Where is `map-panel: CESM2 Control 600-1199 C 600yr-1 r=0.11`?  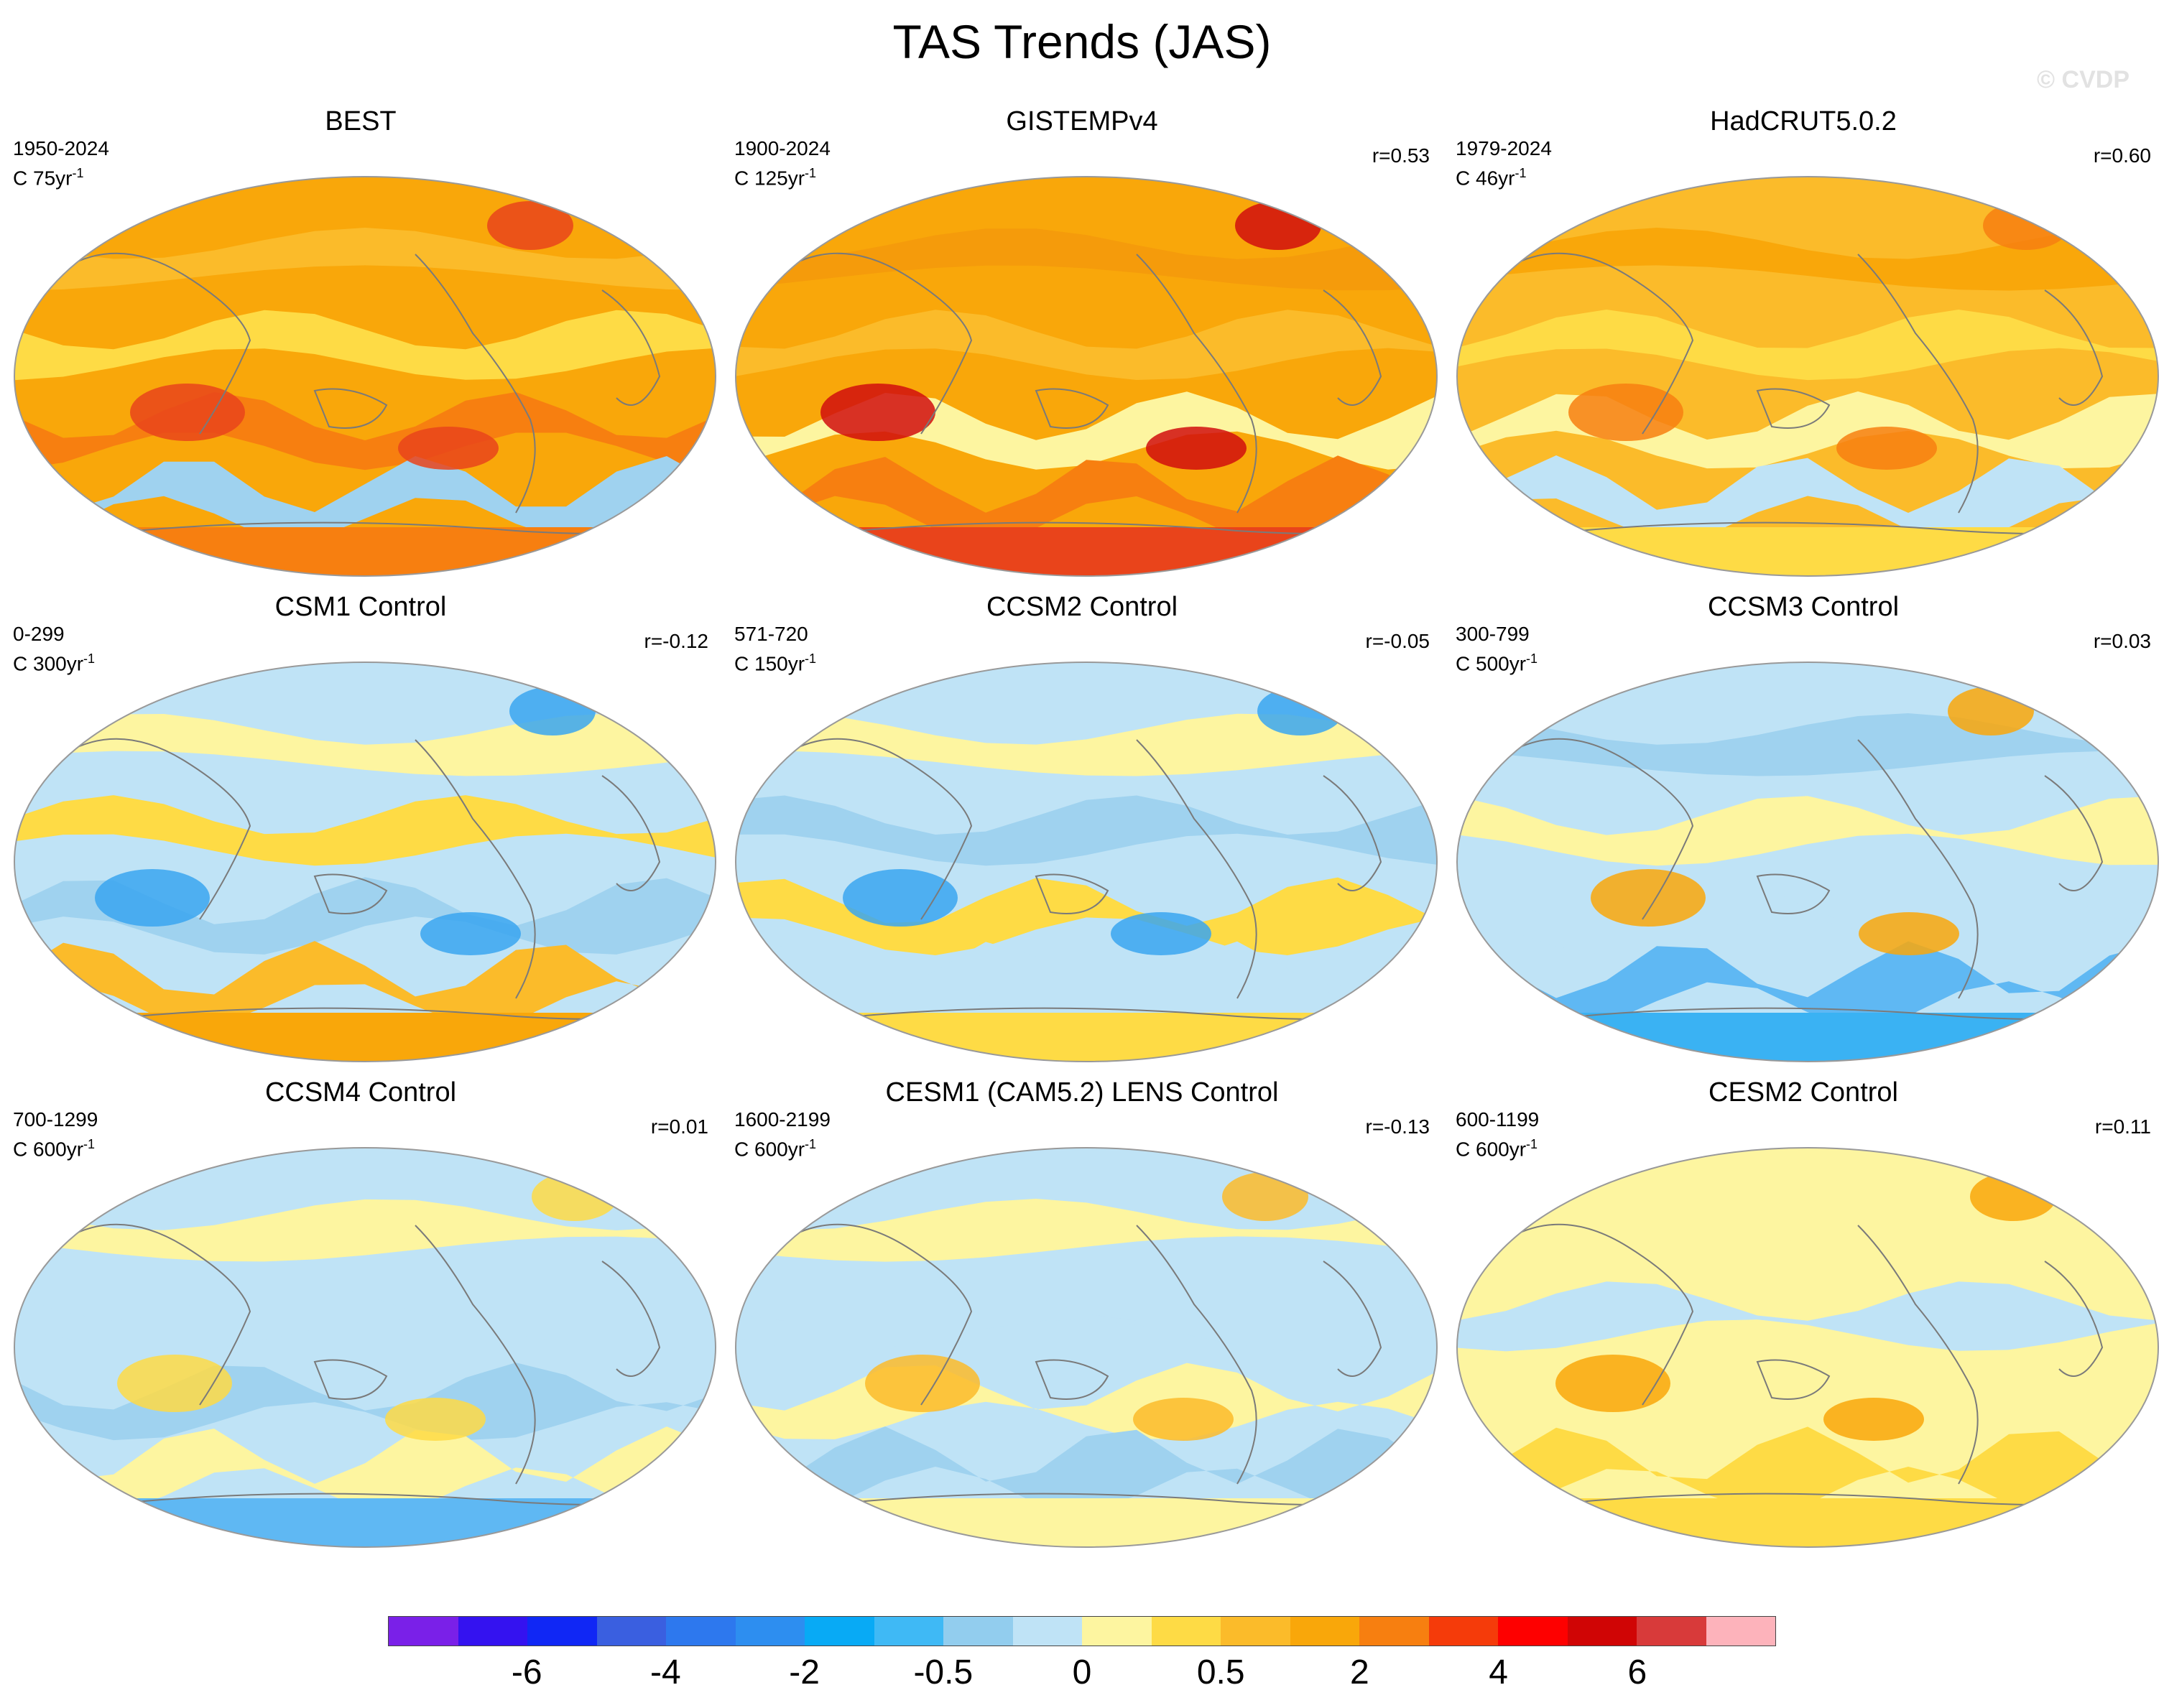
map-panel: CESM2 Control 600-1199 C 600yr-1 r=0.11 is located at coordinates (1803, 1317).